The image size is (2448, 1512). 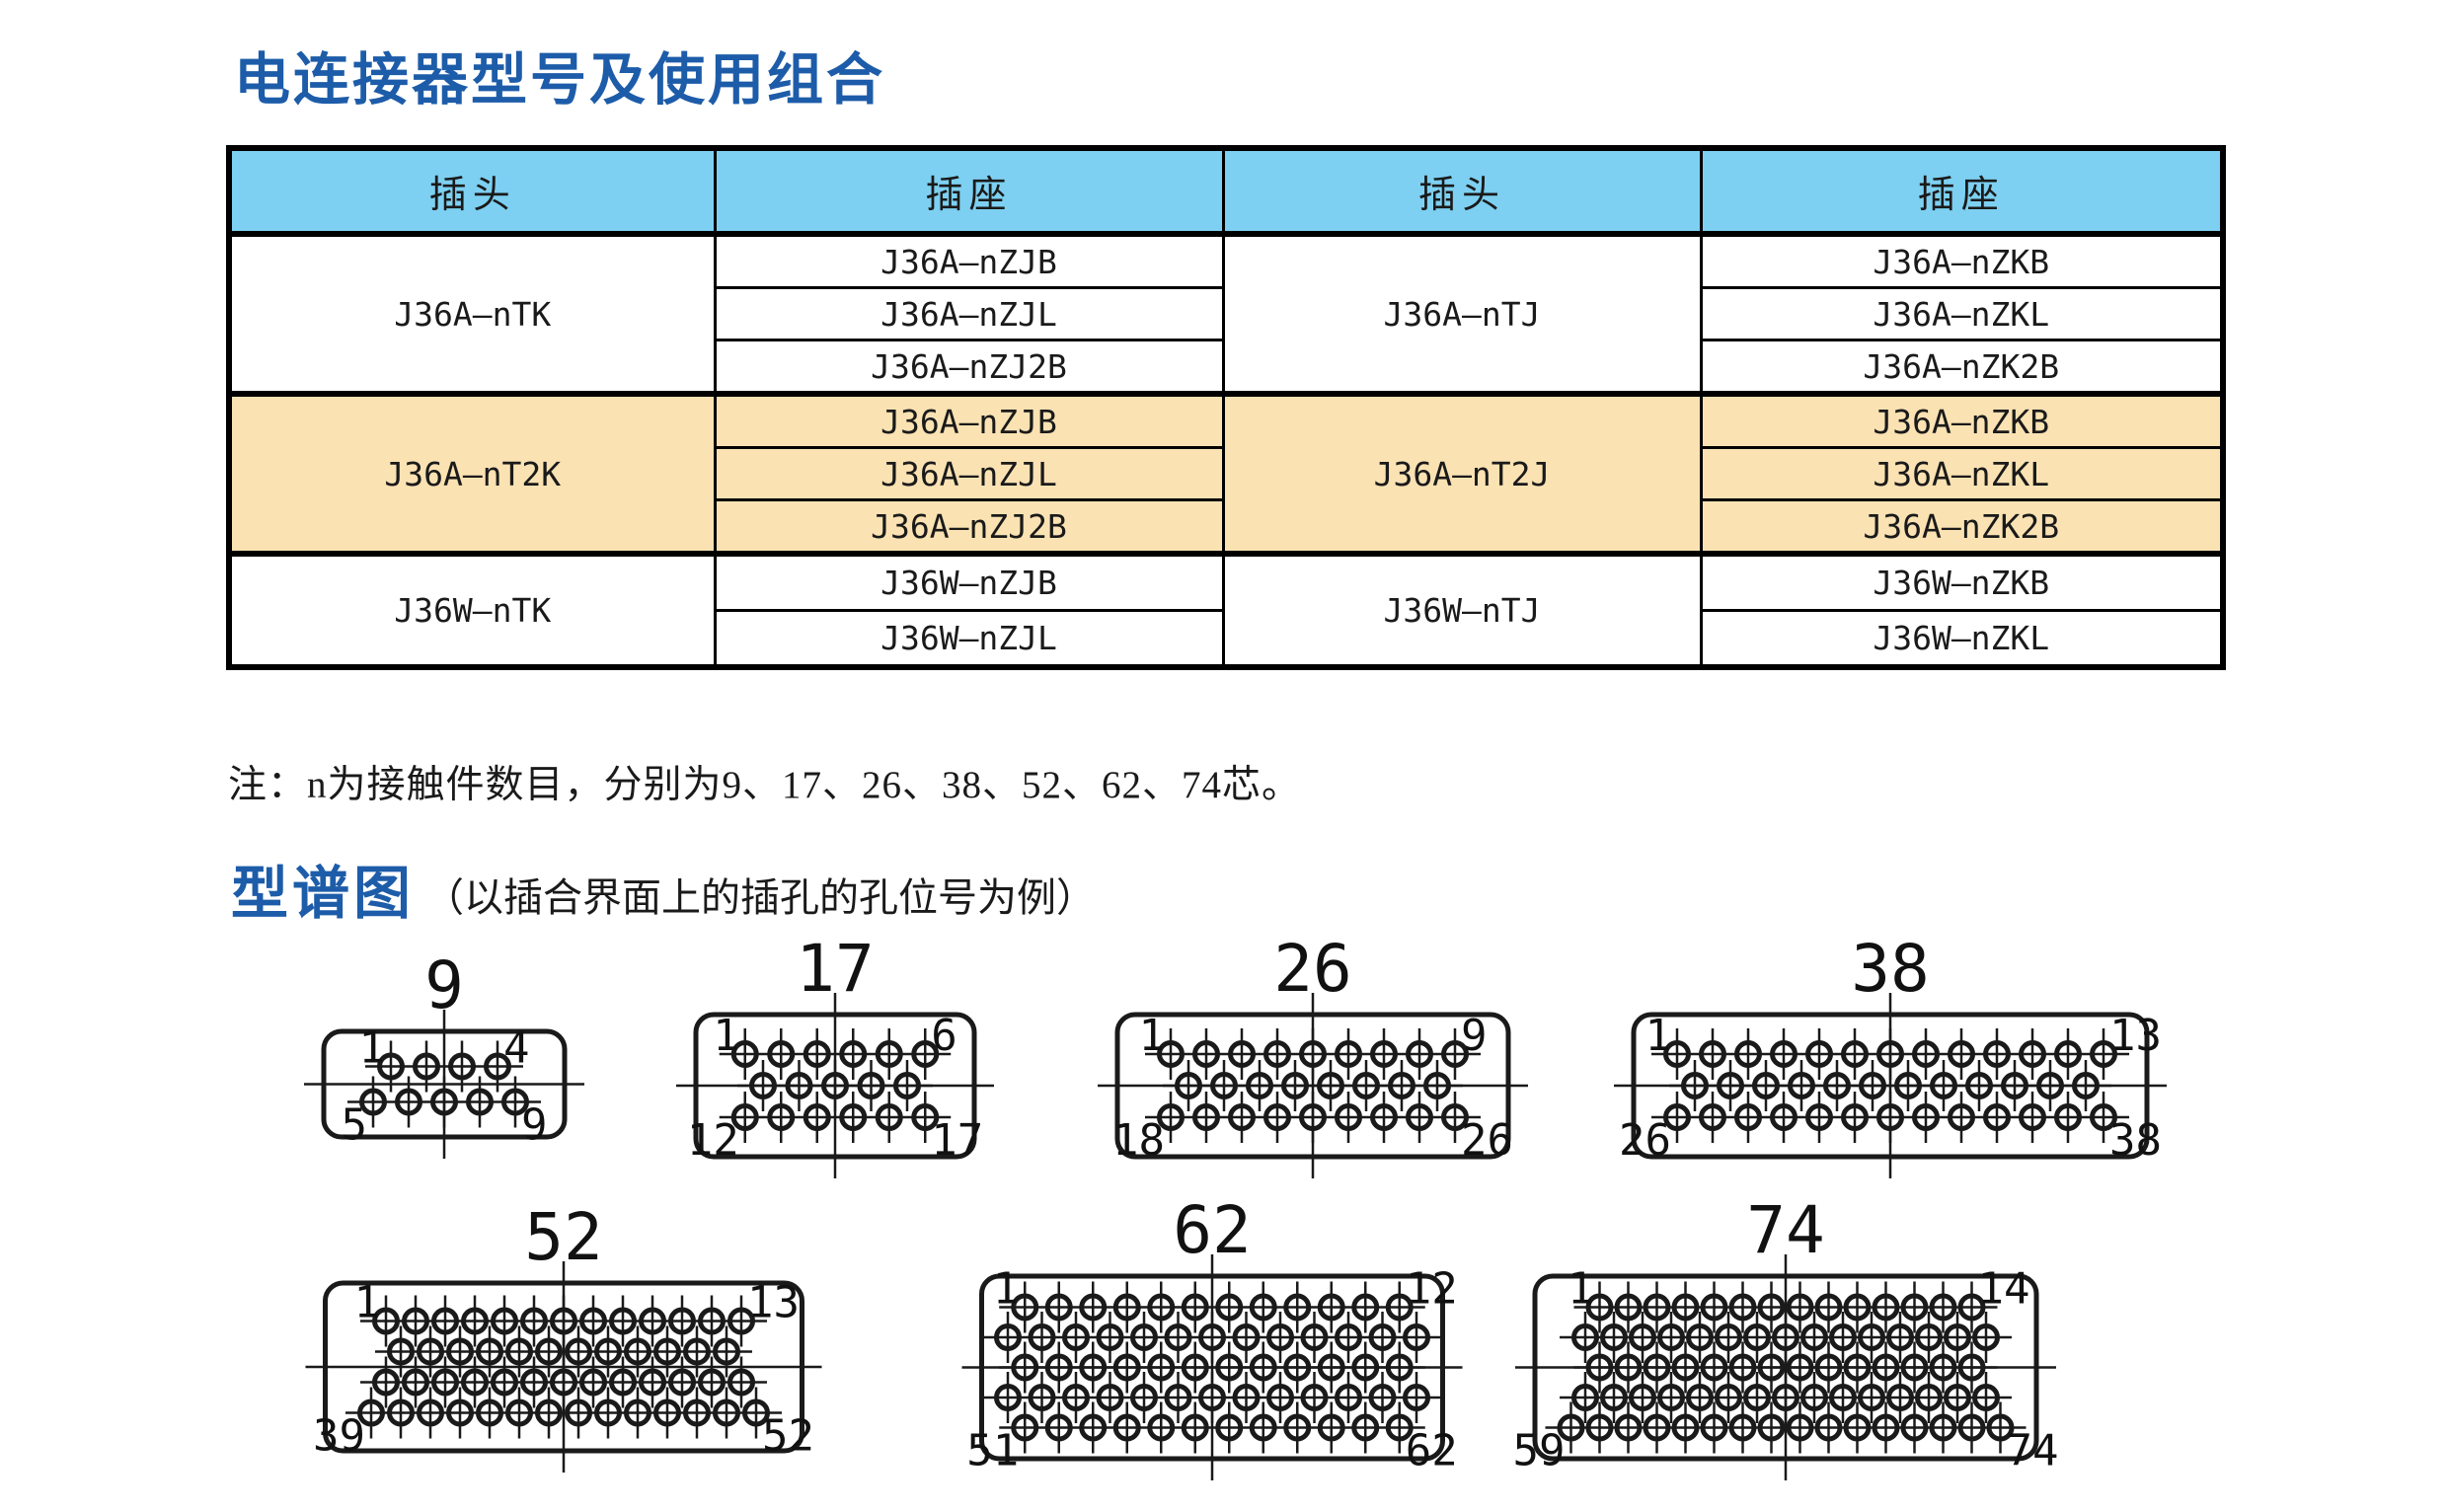 What do you see at coordinates (1432, 1290) in the screenshot?
I see `label-top-right: 12` at bounding box center [1432, 1290].